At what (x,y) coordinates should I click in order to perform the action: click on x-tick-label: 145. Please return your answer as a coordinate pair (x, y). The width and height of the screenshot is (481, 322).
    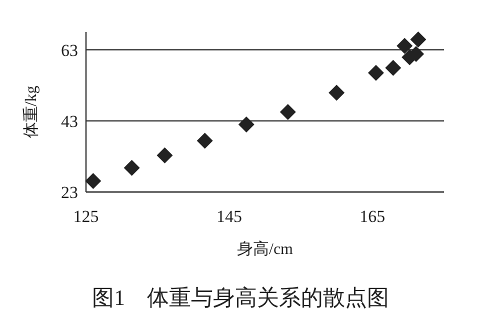
    Looking at the image, I should click on (229, 216).